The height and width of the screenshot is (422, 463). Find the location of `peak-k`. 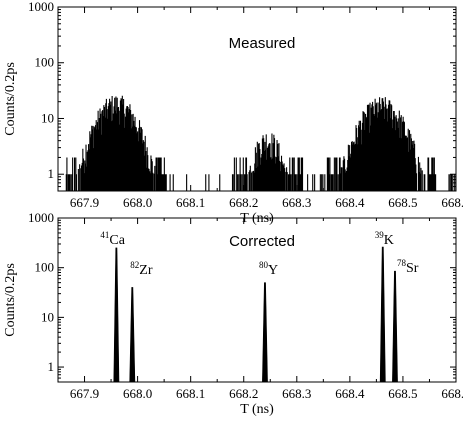

peak-k is located at coordinates (382, 314).